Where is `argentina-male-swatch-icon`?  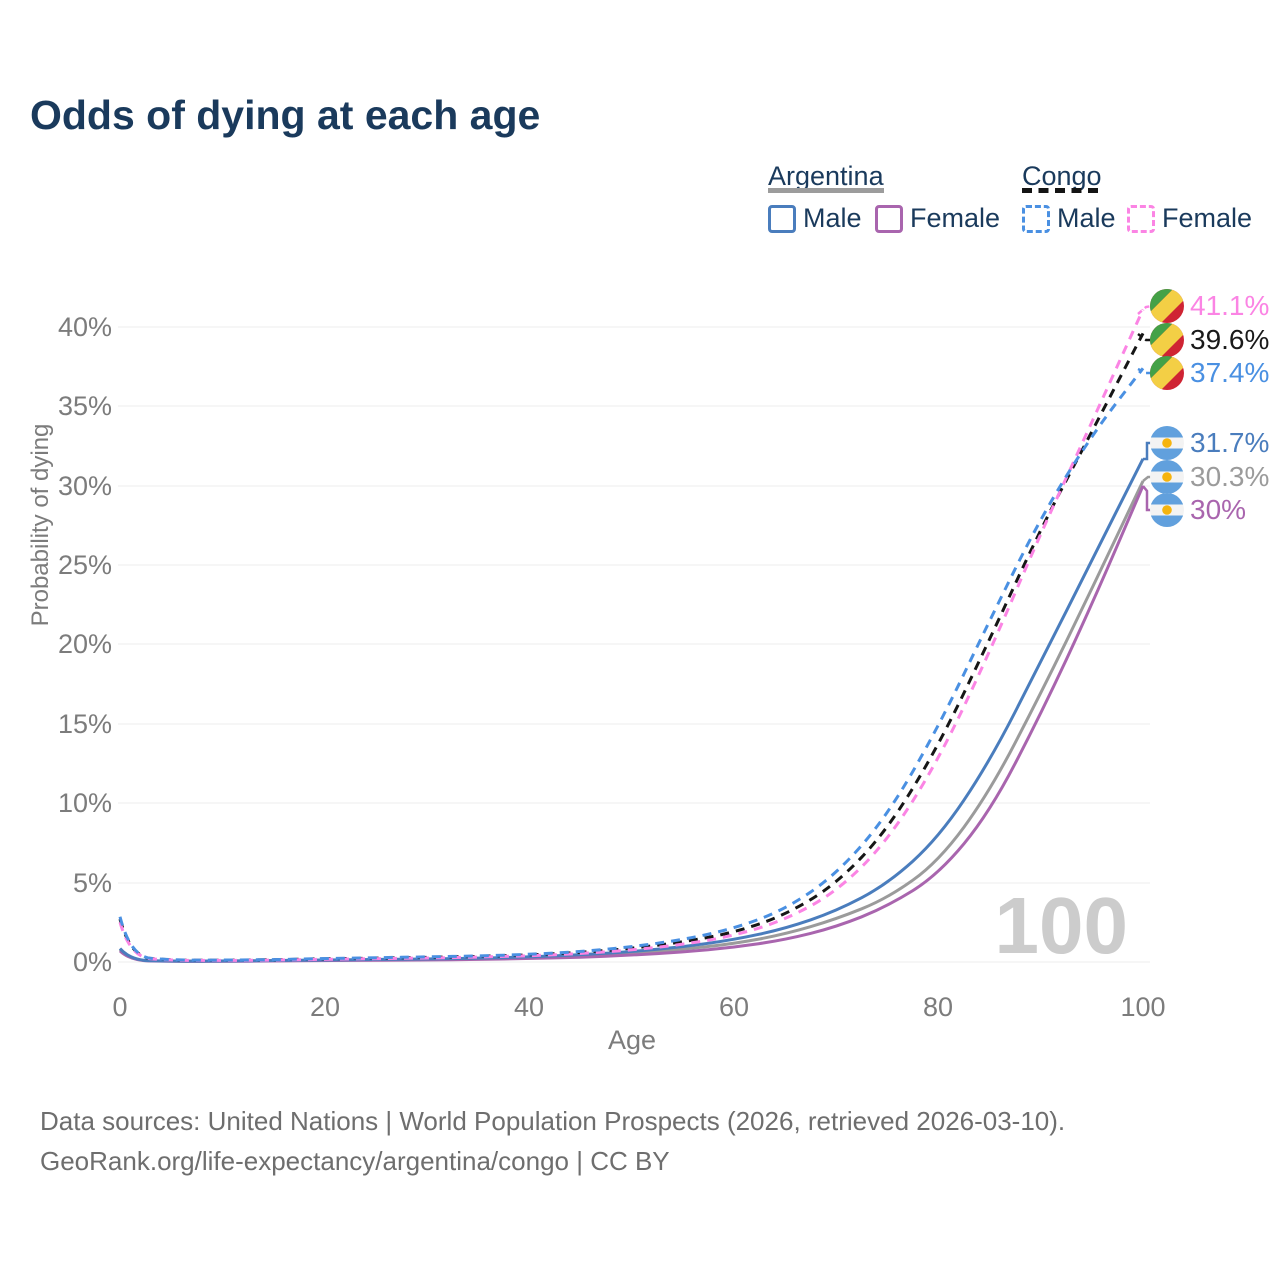
argentina-male-swatch-icon is located at coordinates (782, 218).